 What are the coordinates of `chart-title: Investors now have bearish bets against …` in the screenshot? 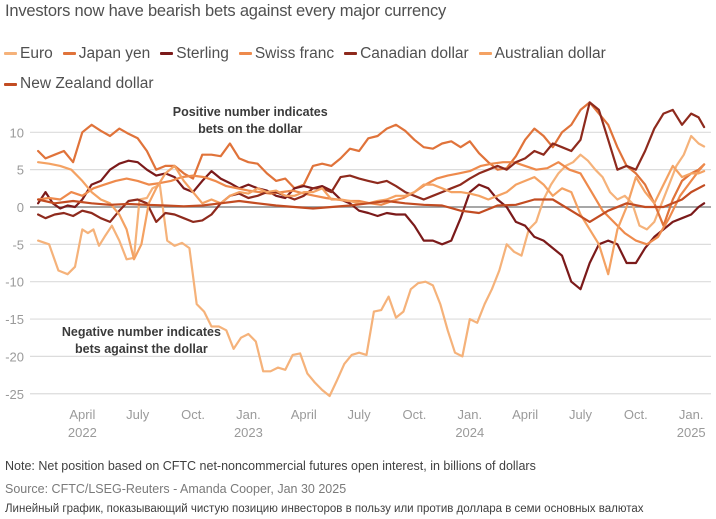 It's located at (226, 11).